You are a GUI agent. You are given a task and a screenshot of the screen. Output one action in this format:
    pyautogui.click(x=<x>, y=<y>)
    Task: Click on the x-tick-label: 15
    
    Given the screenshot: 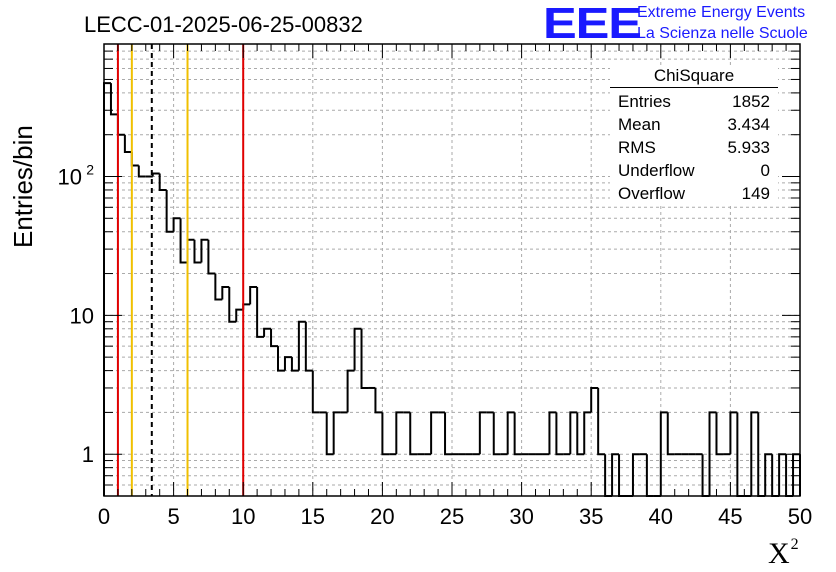 What is the action you would take?
    pyautogui.click(x=313, y=516)
    